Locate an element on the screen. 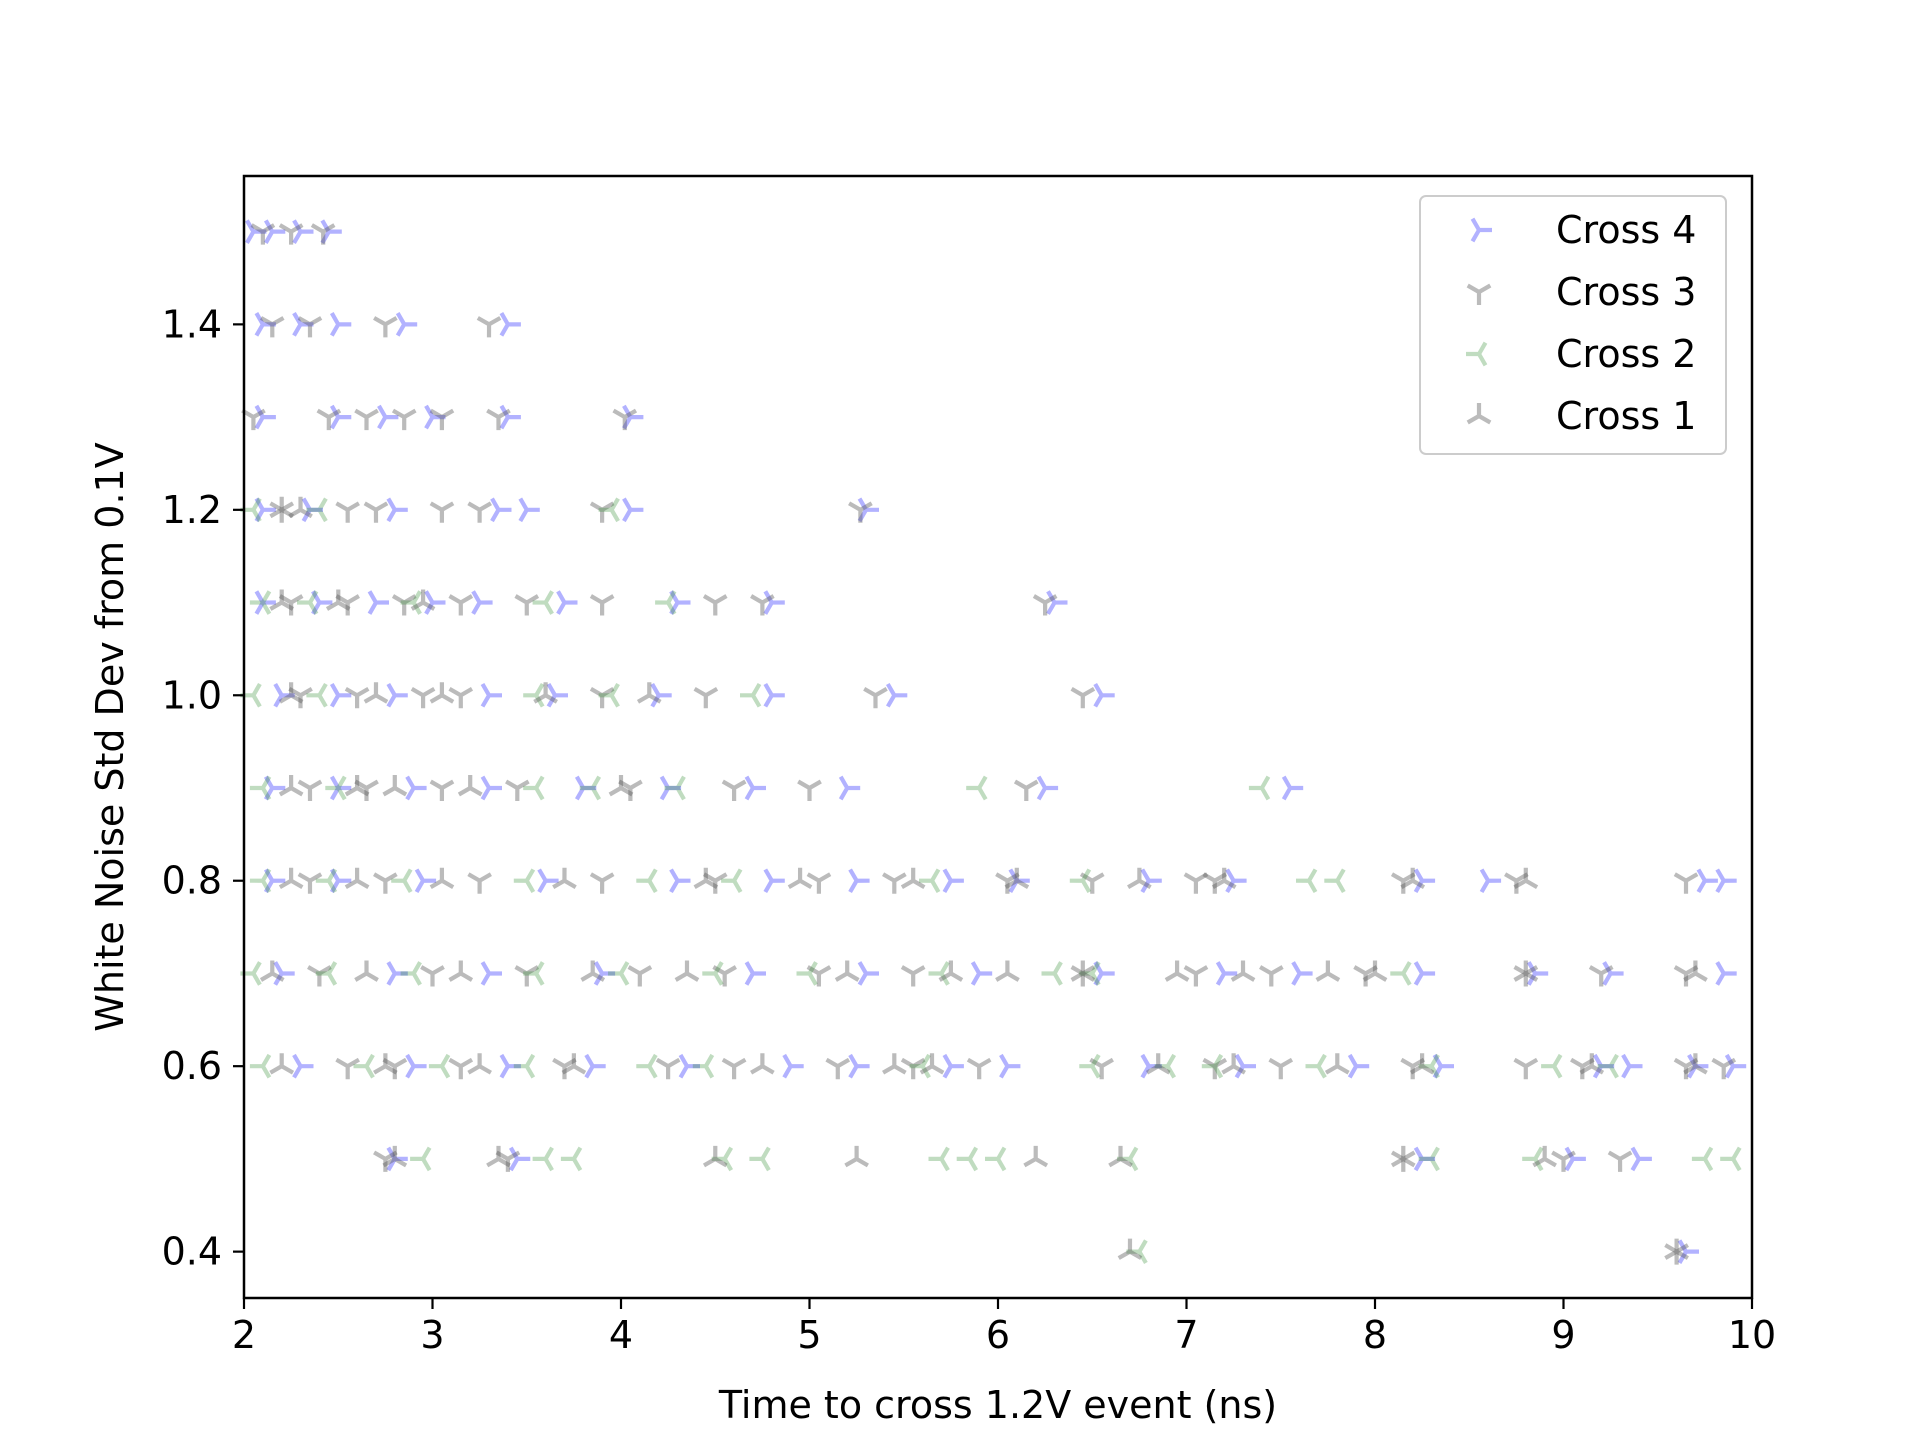 The width and height of the screenshot is (1920, 1444). x-tick-label: 8 is located at coordinates (1375, 1335).